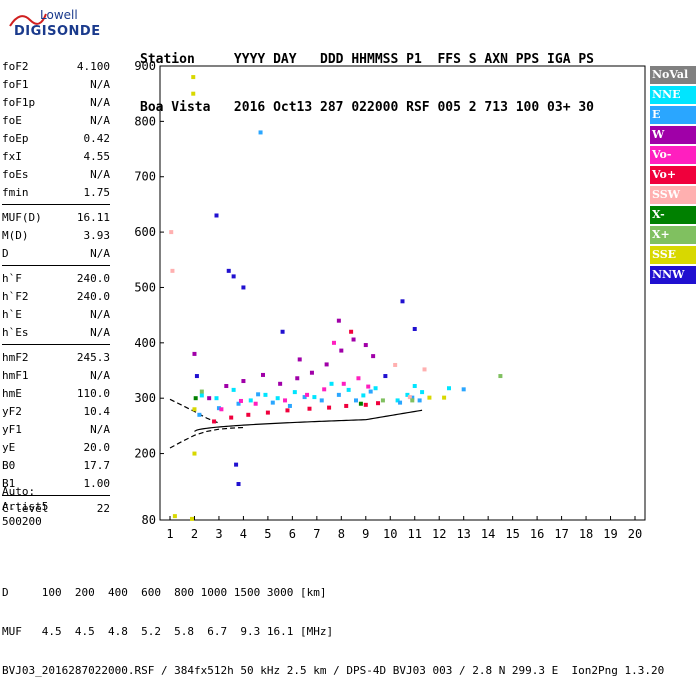 This screenshot has height=690, width=700. What do you see at coordinates (57, 31) in the screenshot?
I see `logo-line2: DIGISONDE` at bounding box center [57, 31].